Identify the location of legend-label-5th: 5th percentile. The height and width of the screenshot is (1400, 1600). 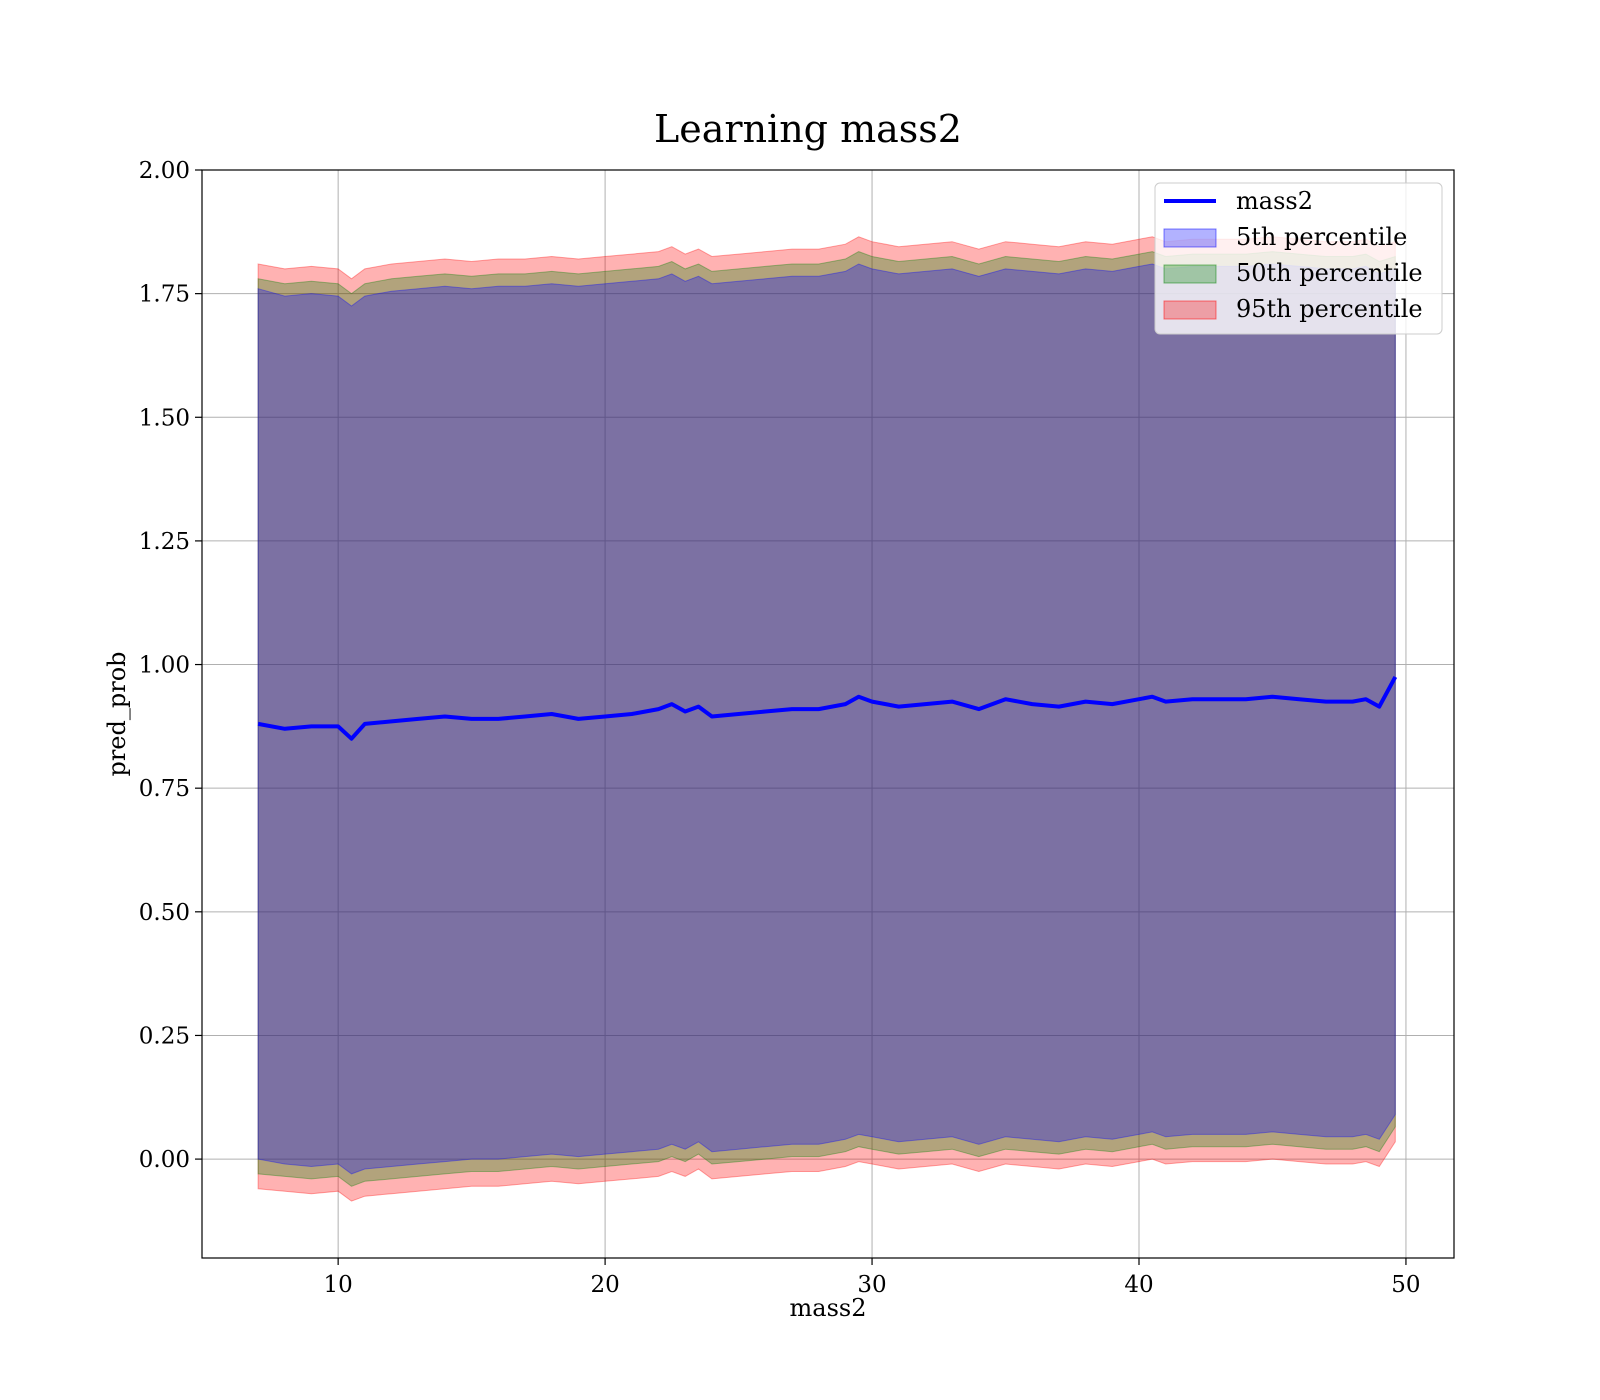
(1321, 237).